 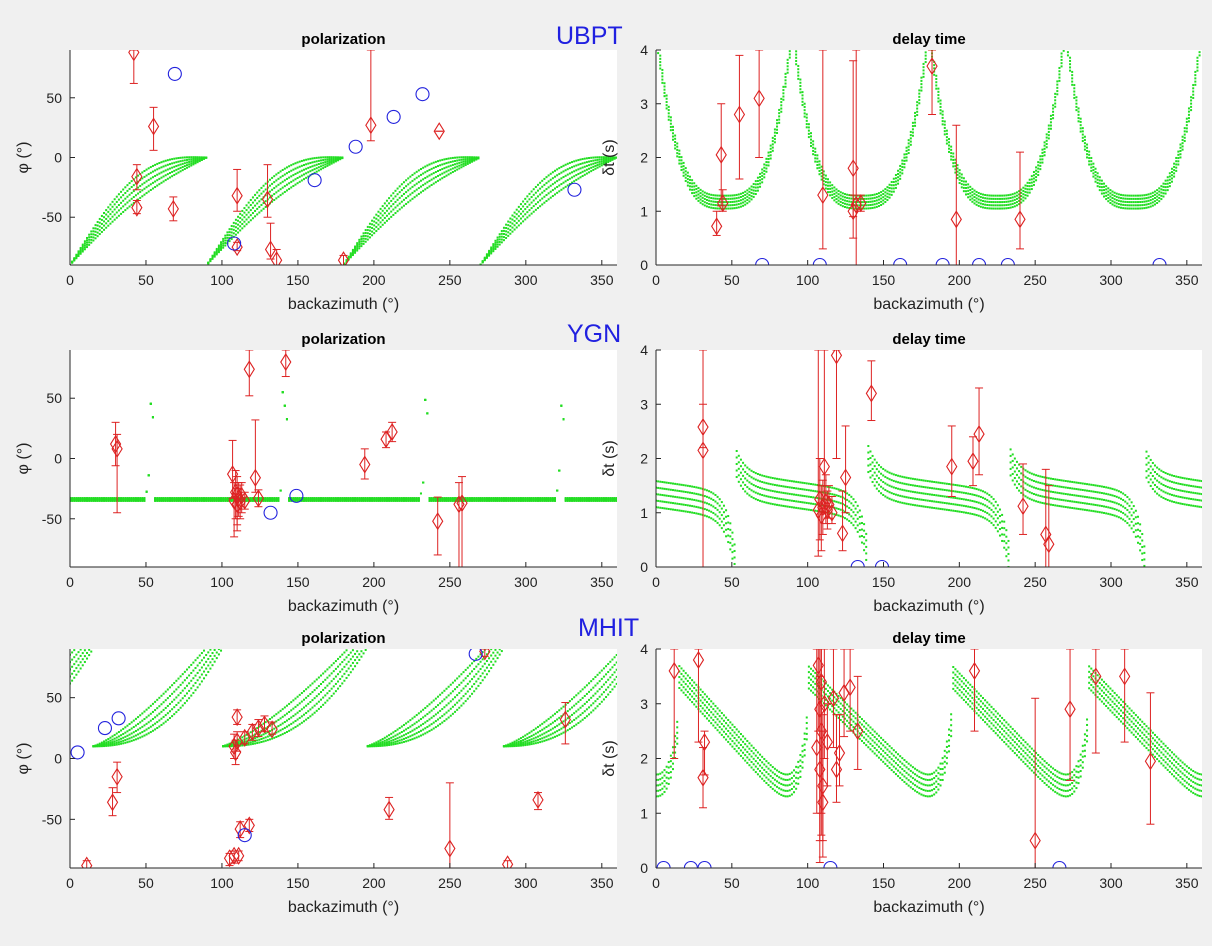 I want to click on chart-title: polarization, so click(x=343, y=339).